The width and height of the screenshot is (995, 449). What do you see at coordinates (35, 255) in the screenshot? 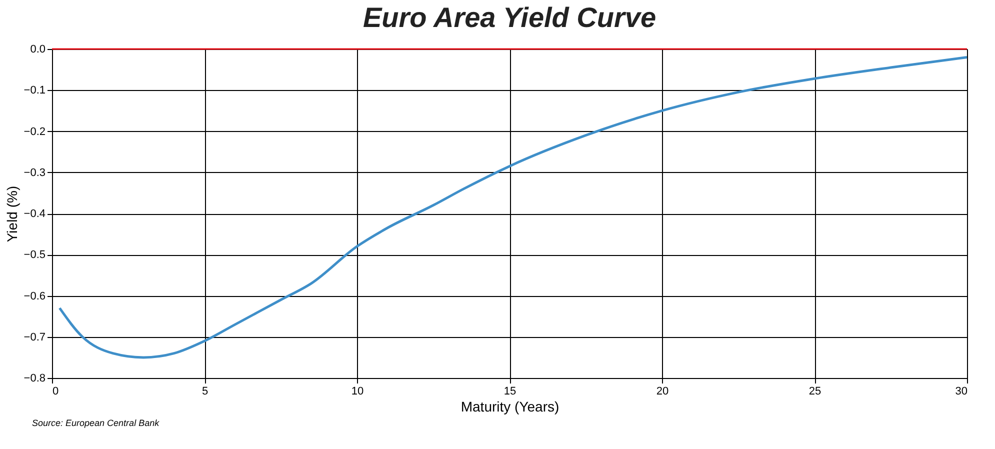
I see `y-tick-label: −0.5` at bounding box center [35, 255].